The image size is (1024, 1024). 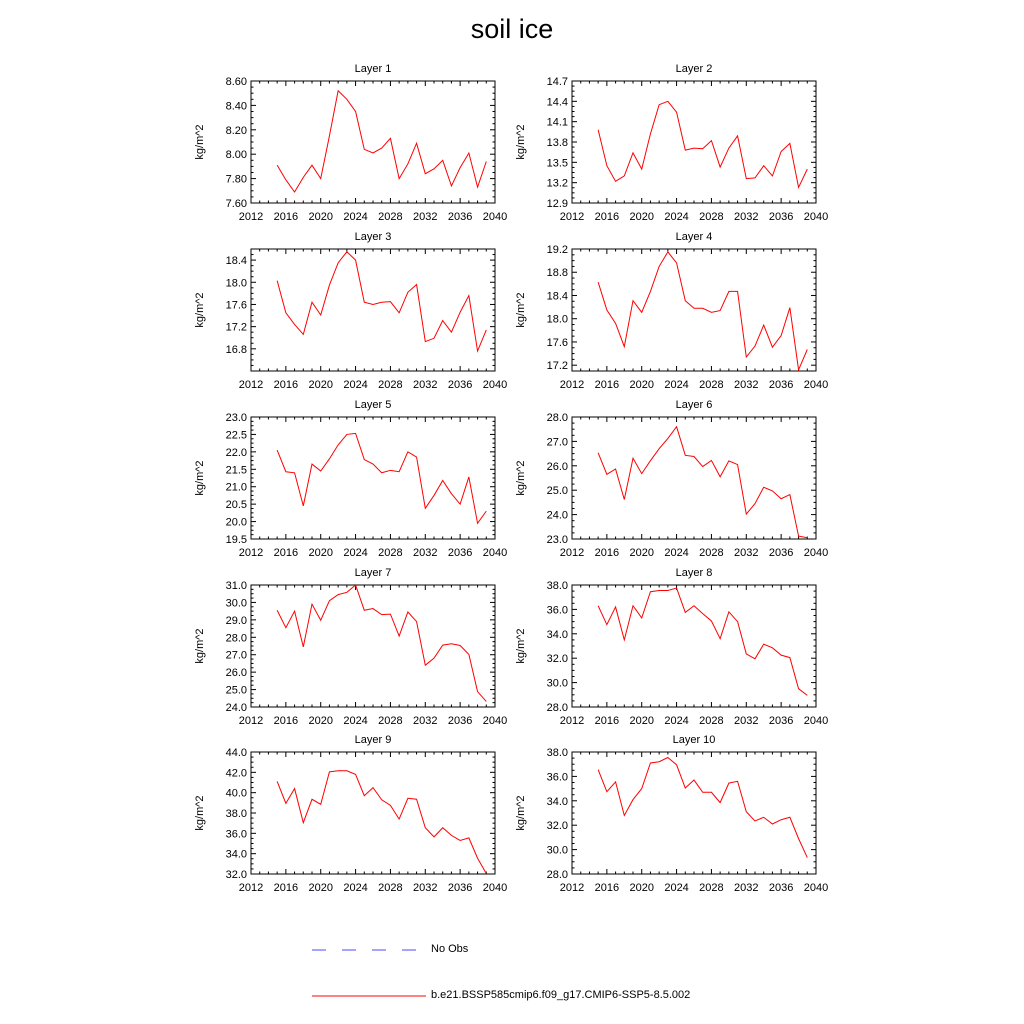 What do you see at coordinates (557, 684) in the screenshot?
I see `y-tick-label: 30.0` at bounding box center [557, 684].